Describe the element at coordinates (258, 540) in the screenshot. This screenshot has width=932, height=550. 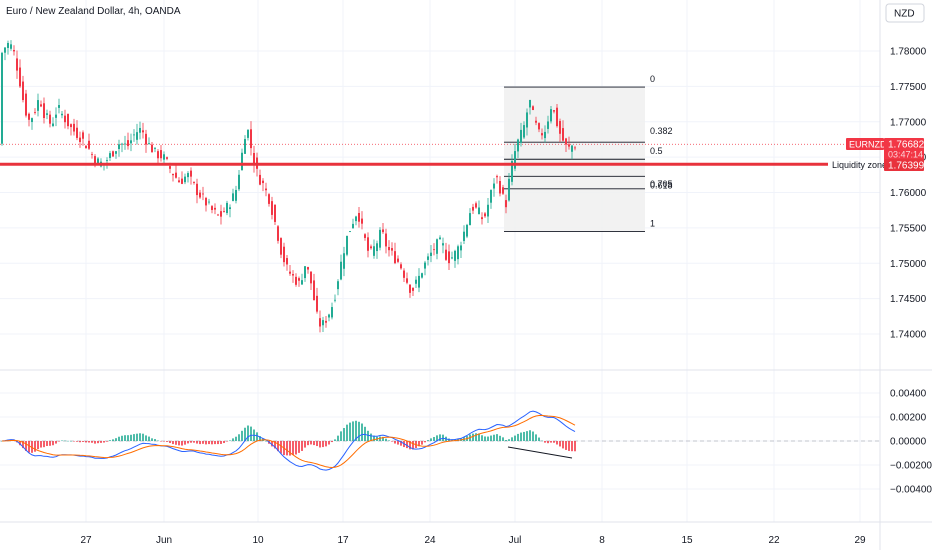
I see `time-tick-label: 10` at that location.